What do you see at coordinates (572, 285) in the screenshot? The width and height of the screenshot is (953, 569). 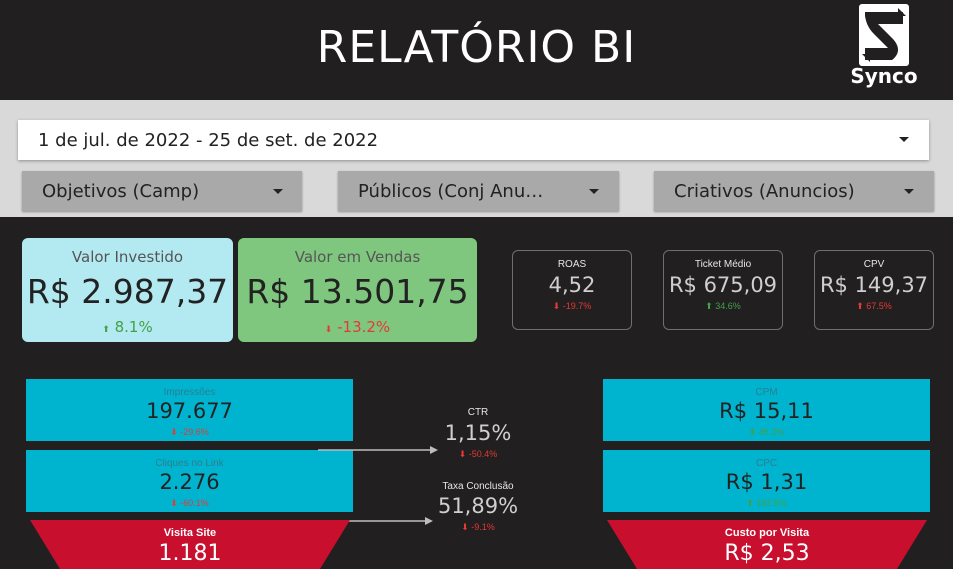 I see `kpi-value: 4,52` at bounding box center [572, 285].